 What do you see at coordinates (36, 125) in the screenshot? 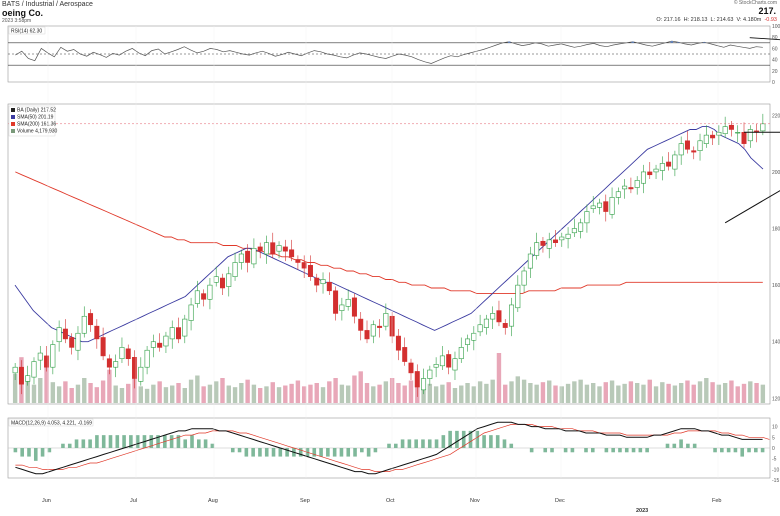
I see `legend-entry: SMA(200) 161.36` at bounding box center [36, 125].